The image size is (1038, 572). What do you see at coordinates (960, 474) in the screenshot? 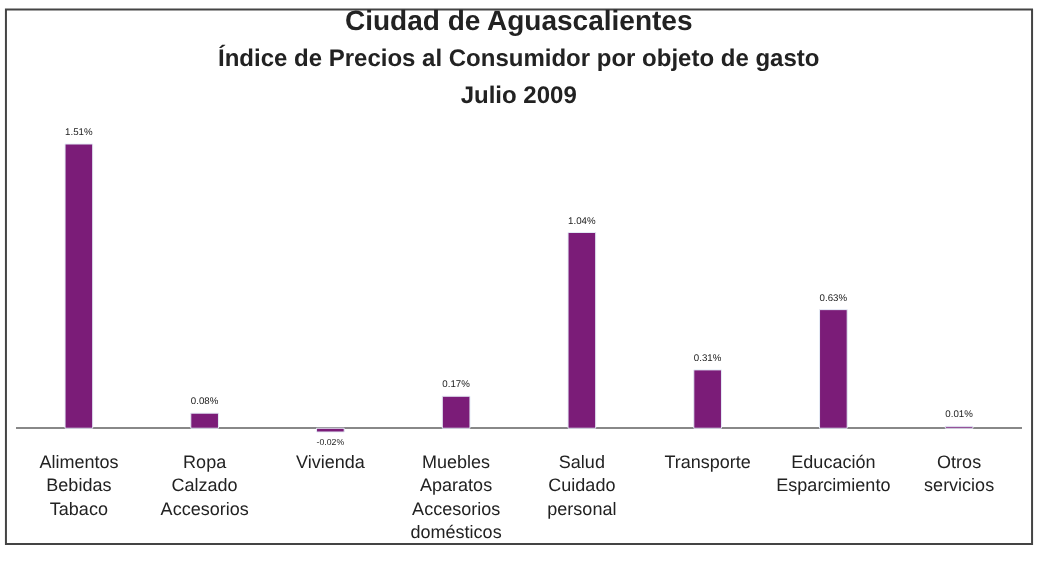
I see `x-tick-label: Otros servicios` at bounding box center [960, 474].